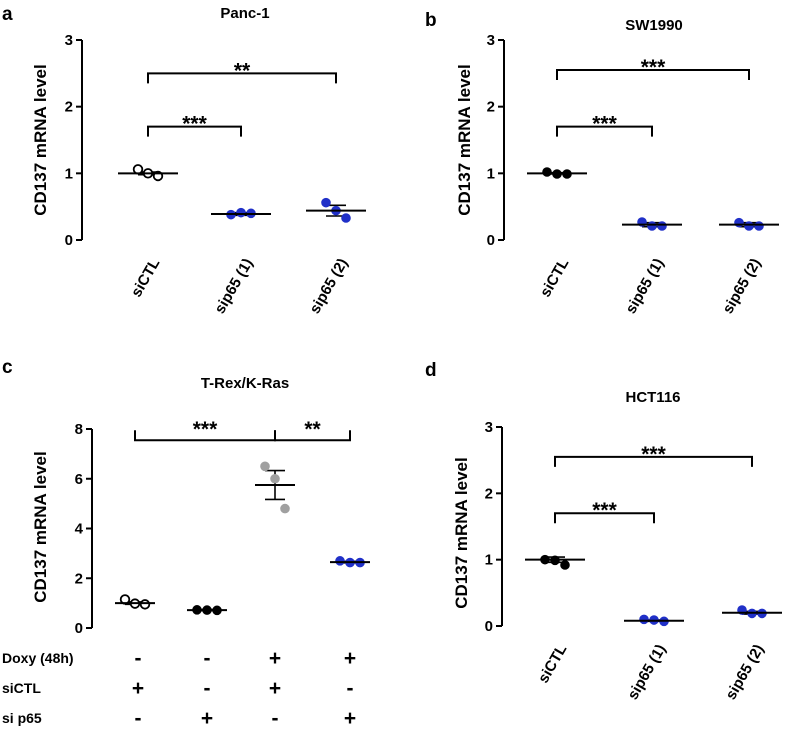 Image resolution: width=797 pixels, height=729 pixels. Describe the element at coordinates (22, 718) in the screenshot. I see `panel-c-condition-row-label: si p65` at that location.